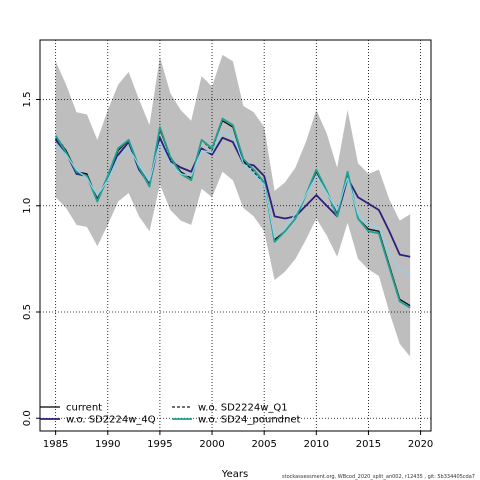  Describe the element at coordinates (234, 474) in the screenshot. I see `x-axis-label: Years` at that location.